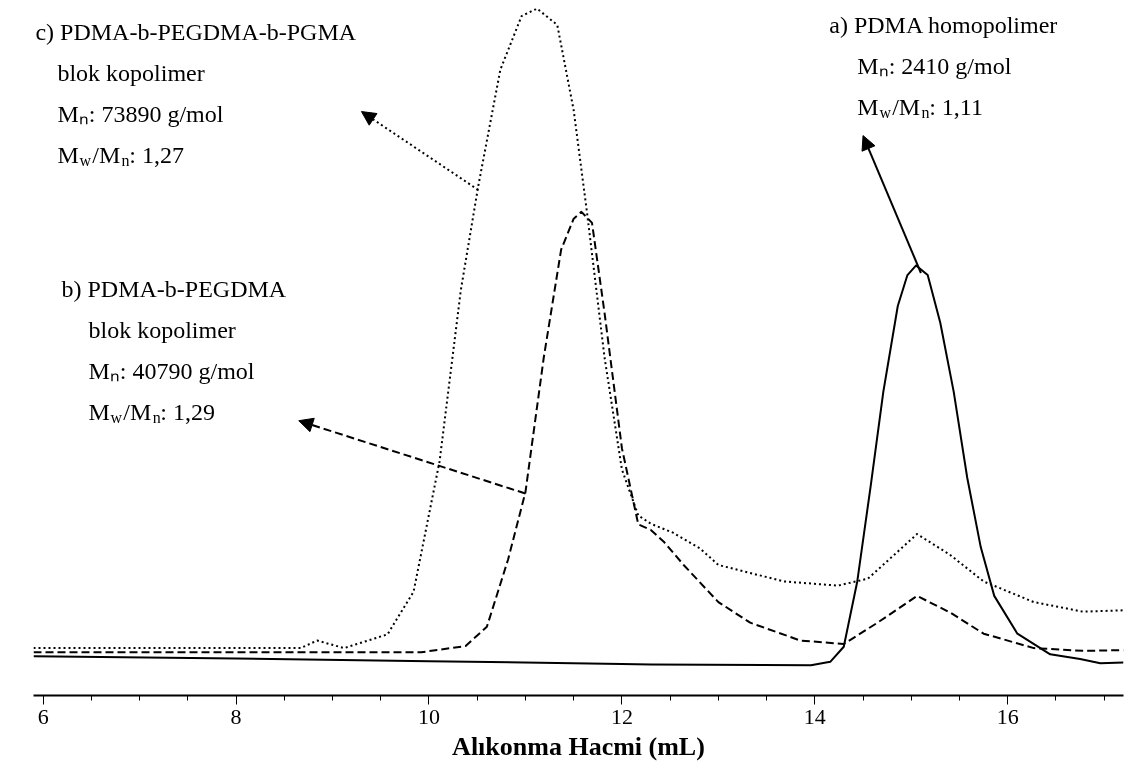 Image resolution: width=1128 pixels, height=763 pixels. Describe the element at coordinates (428, 716) in the screenshot. I see `x-tick-label: 10` at that location.